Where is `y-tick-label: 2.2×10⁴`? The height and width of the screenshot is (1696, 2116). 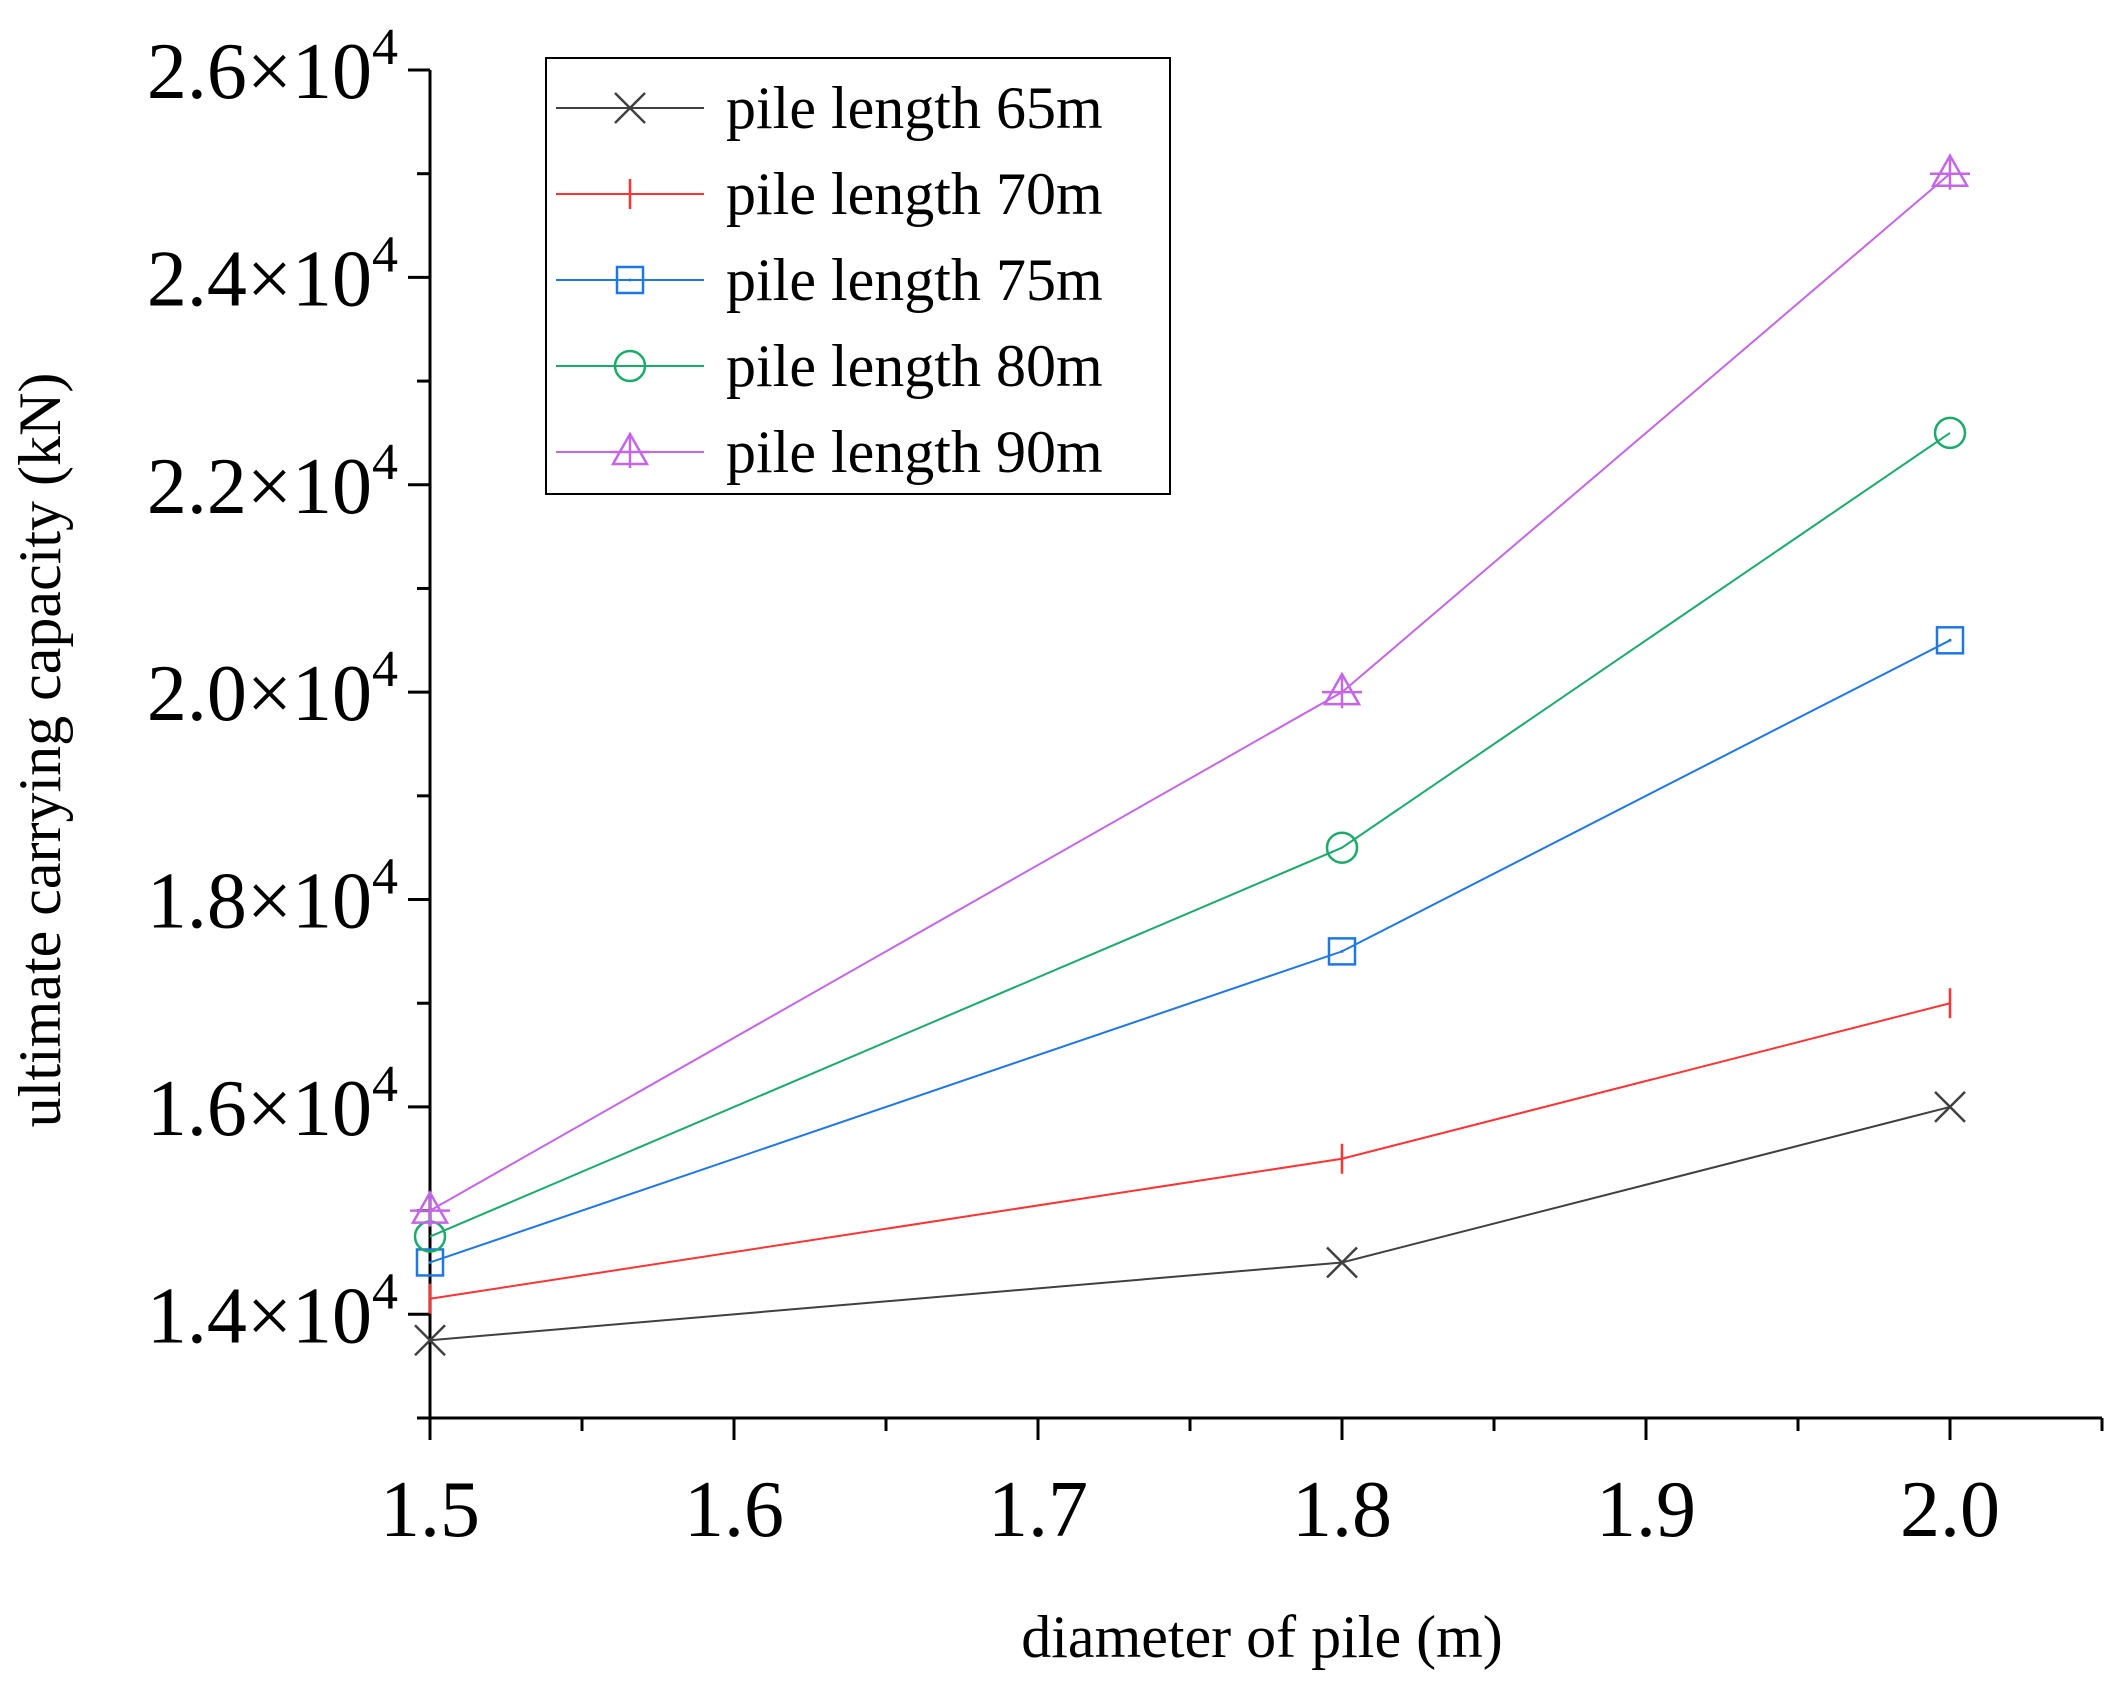 y-tick-label: 2.2×10⁴ is located at coordinates (272, 482).